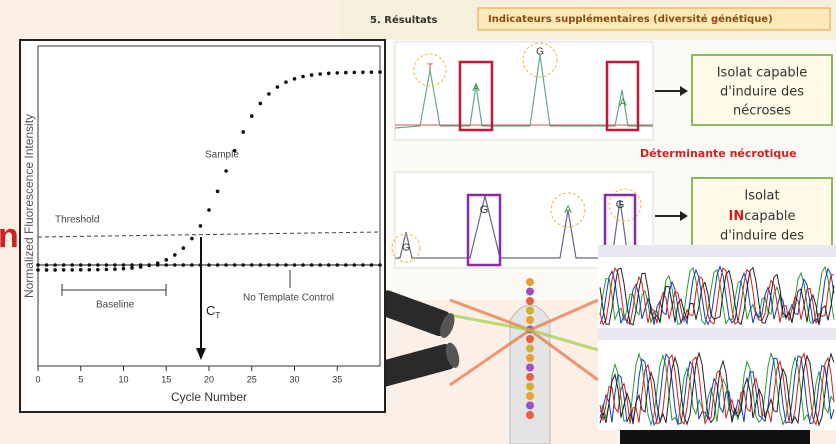 The width and height of the screenshot is (836, 444). What do you see at coordinates (430, 68) in the screenshot?
I see `peak-letter: T` at bounding box center [430, 68].